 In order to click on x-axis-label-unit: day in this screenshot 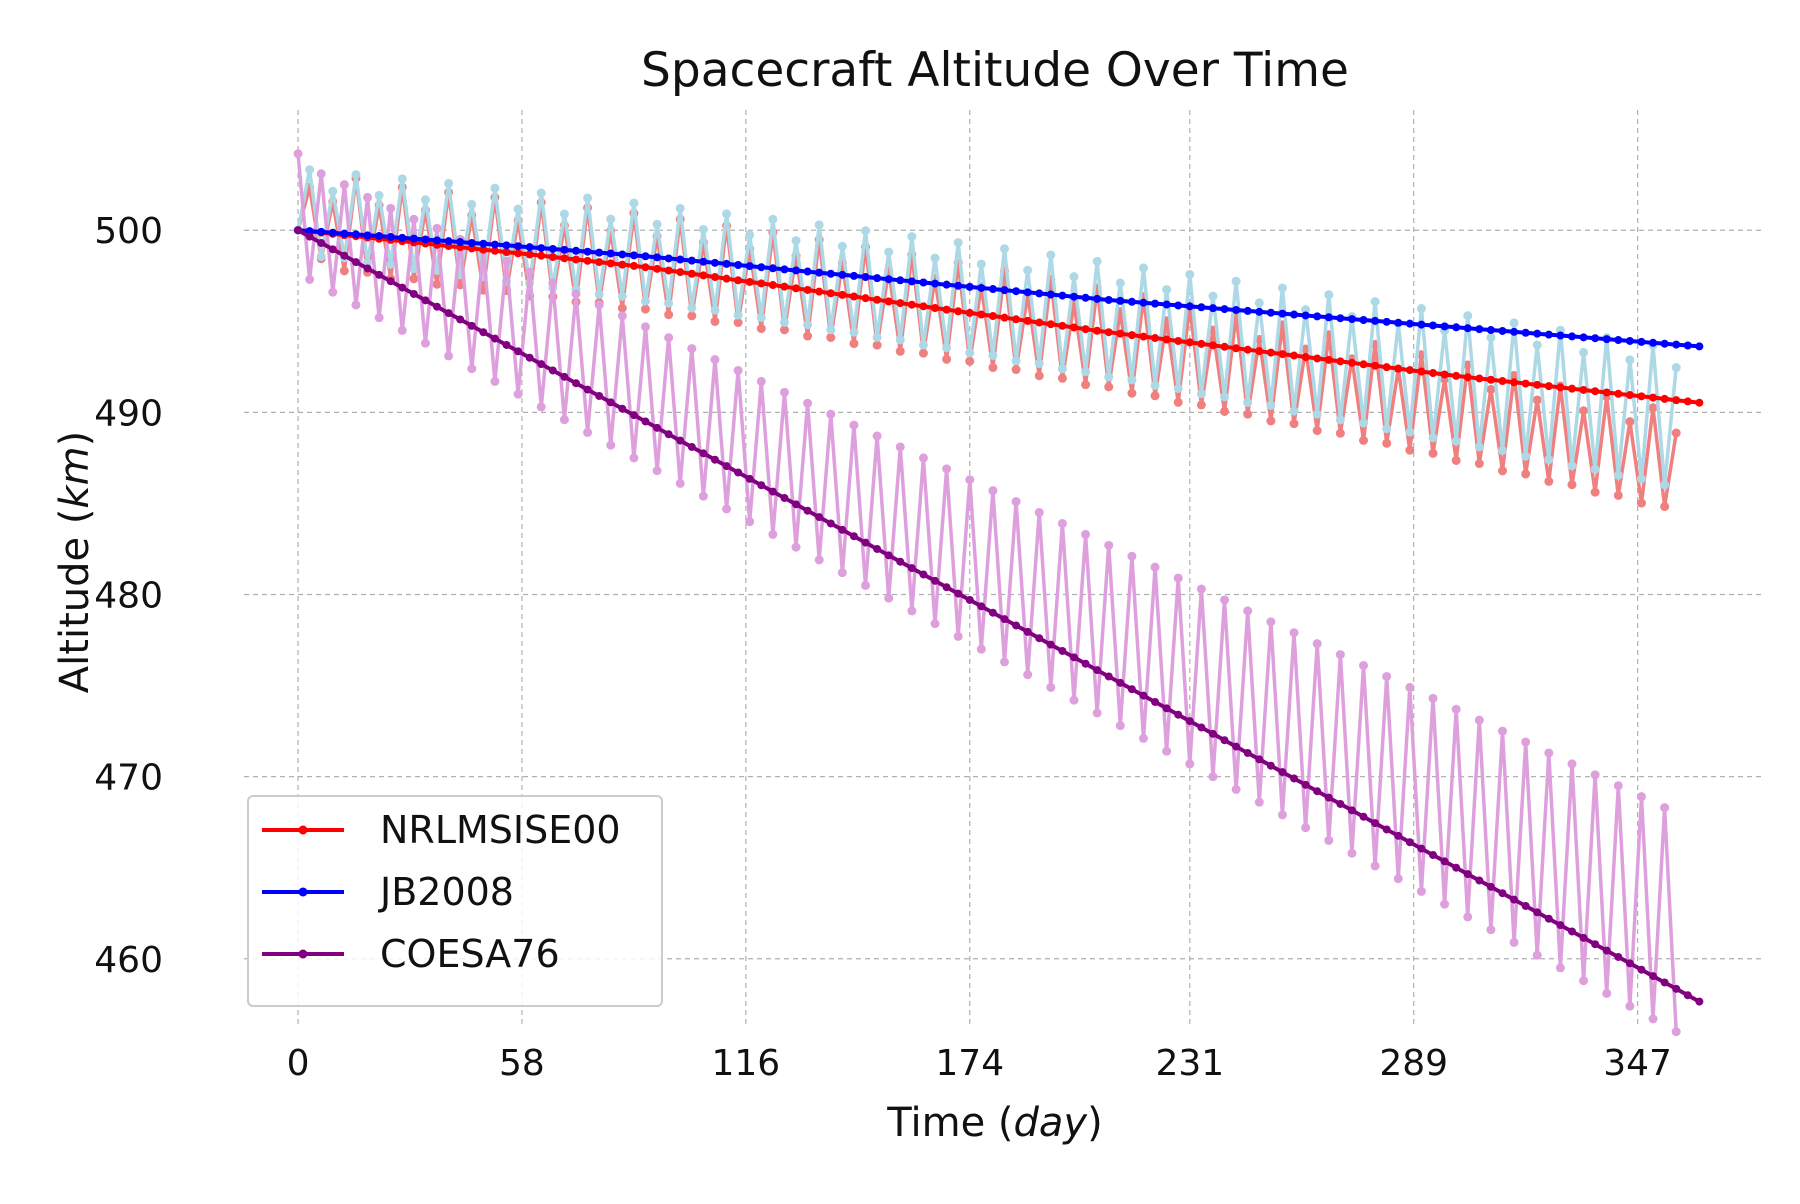, I will do `click(1051, 1123)`.